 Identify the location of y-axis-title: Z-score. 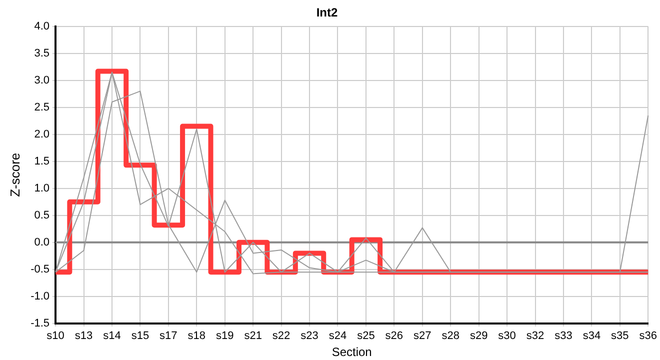
(14, 174).